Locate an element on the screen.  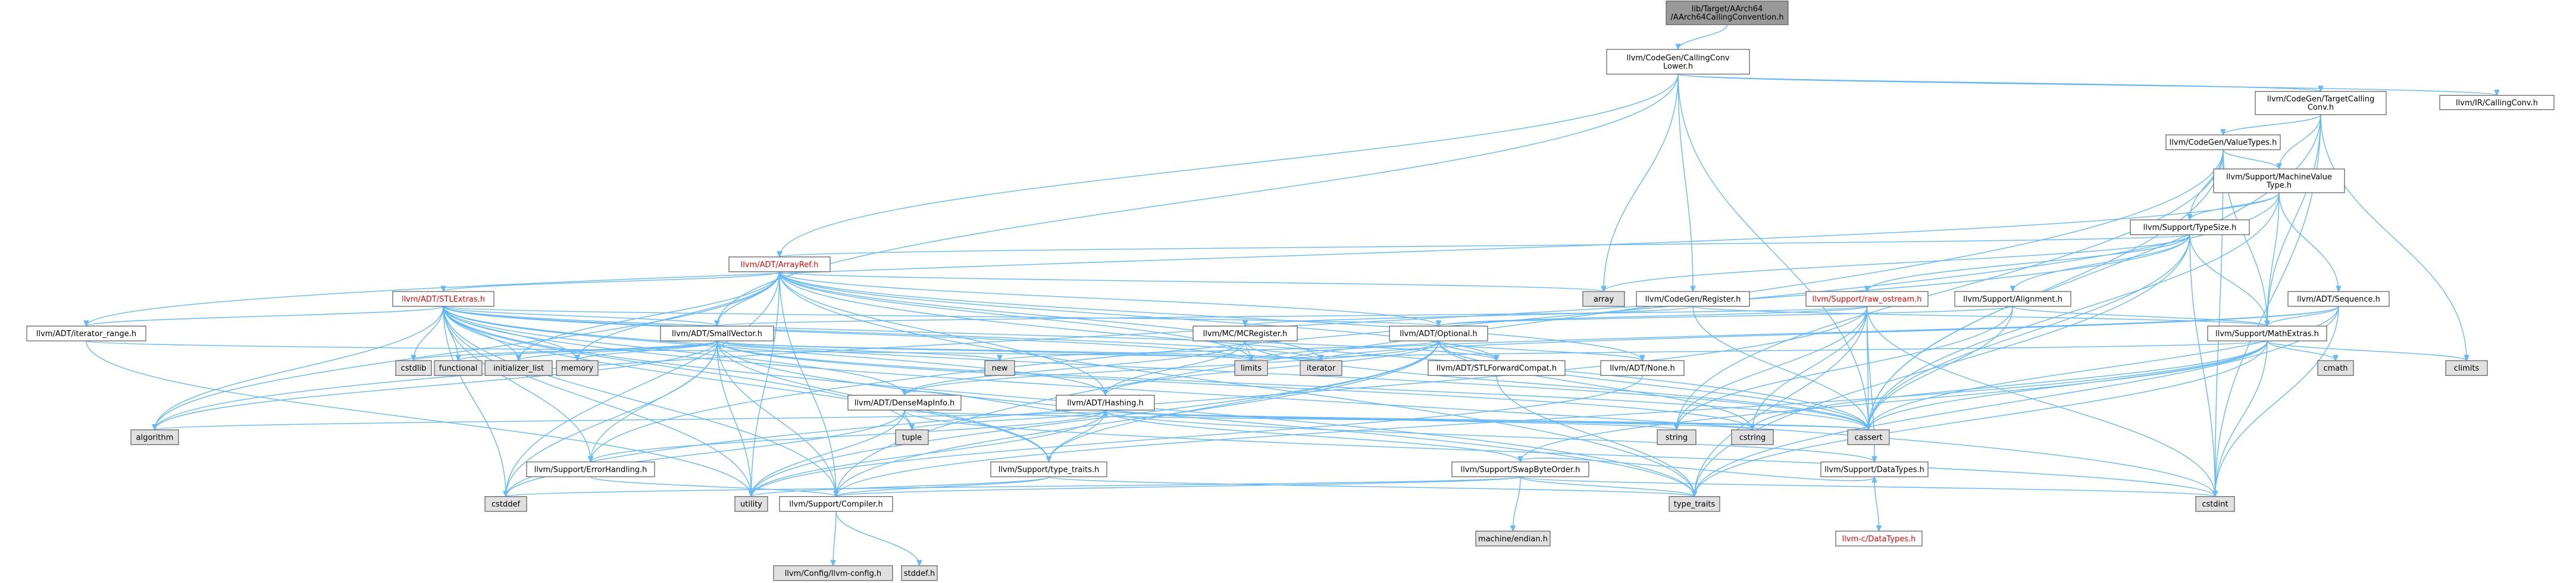
edge-opt-to-none is located at coordinates (1541, 351).